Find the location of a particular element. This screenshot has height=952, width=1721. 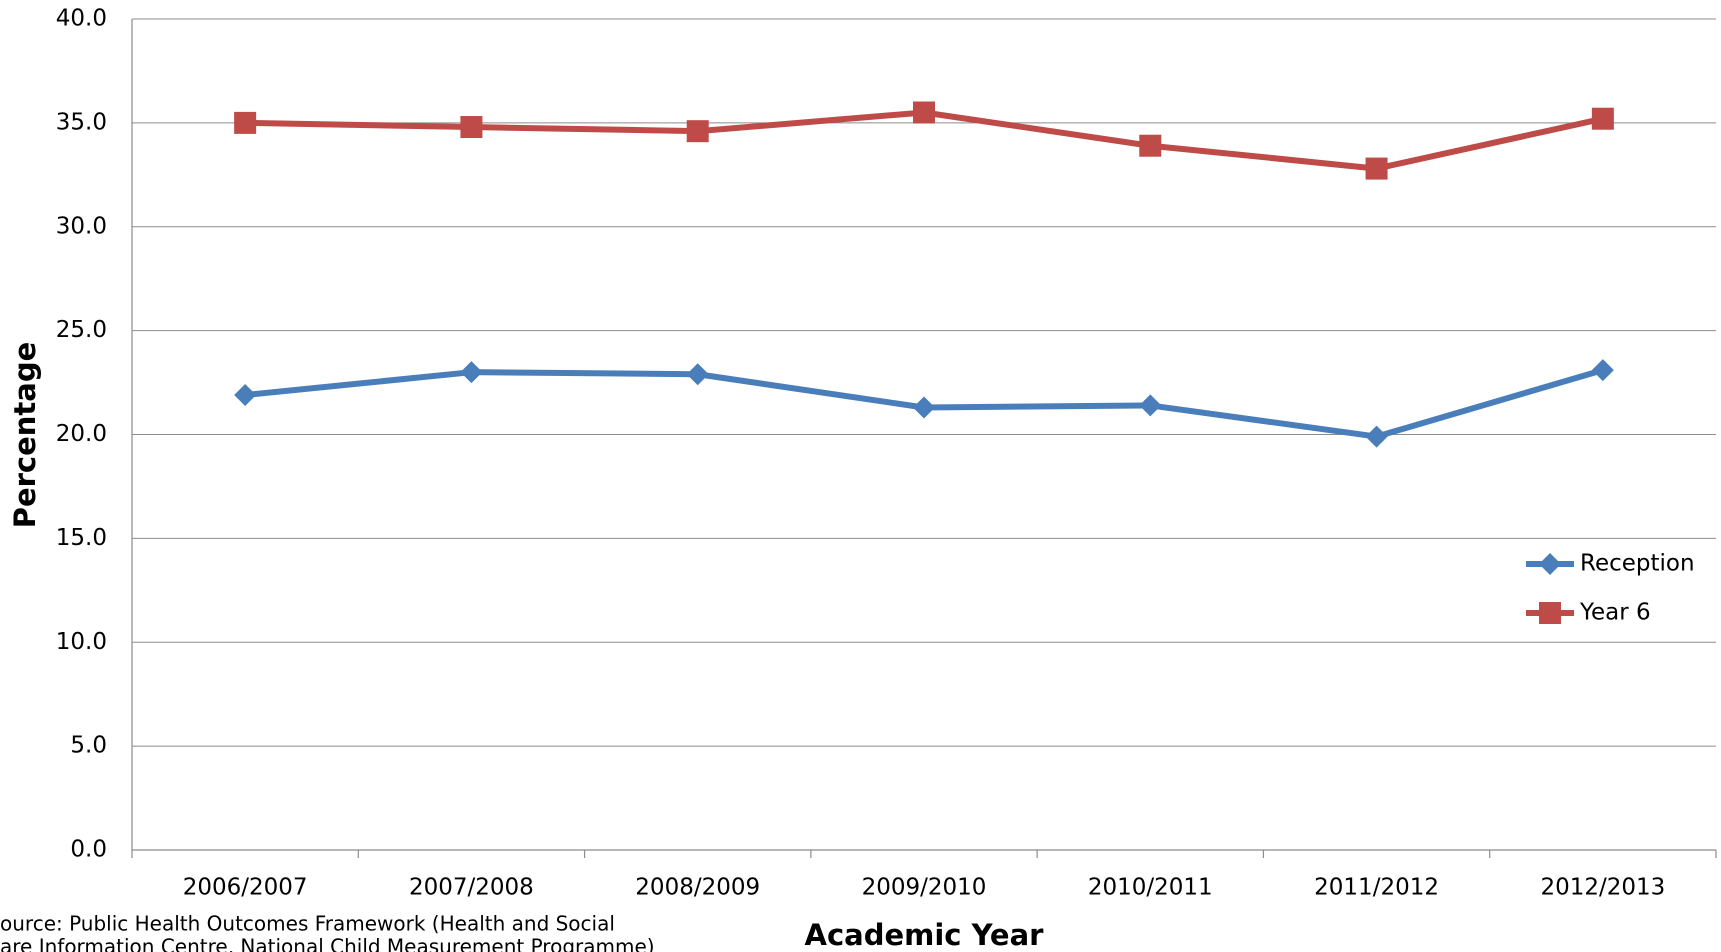

legend-label: Year 6 is located at coordinates (1615, 613).